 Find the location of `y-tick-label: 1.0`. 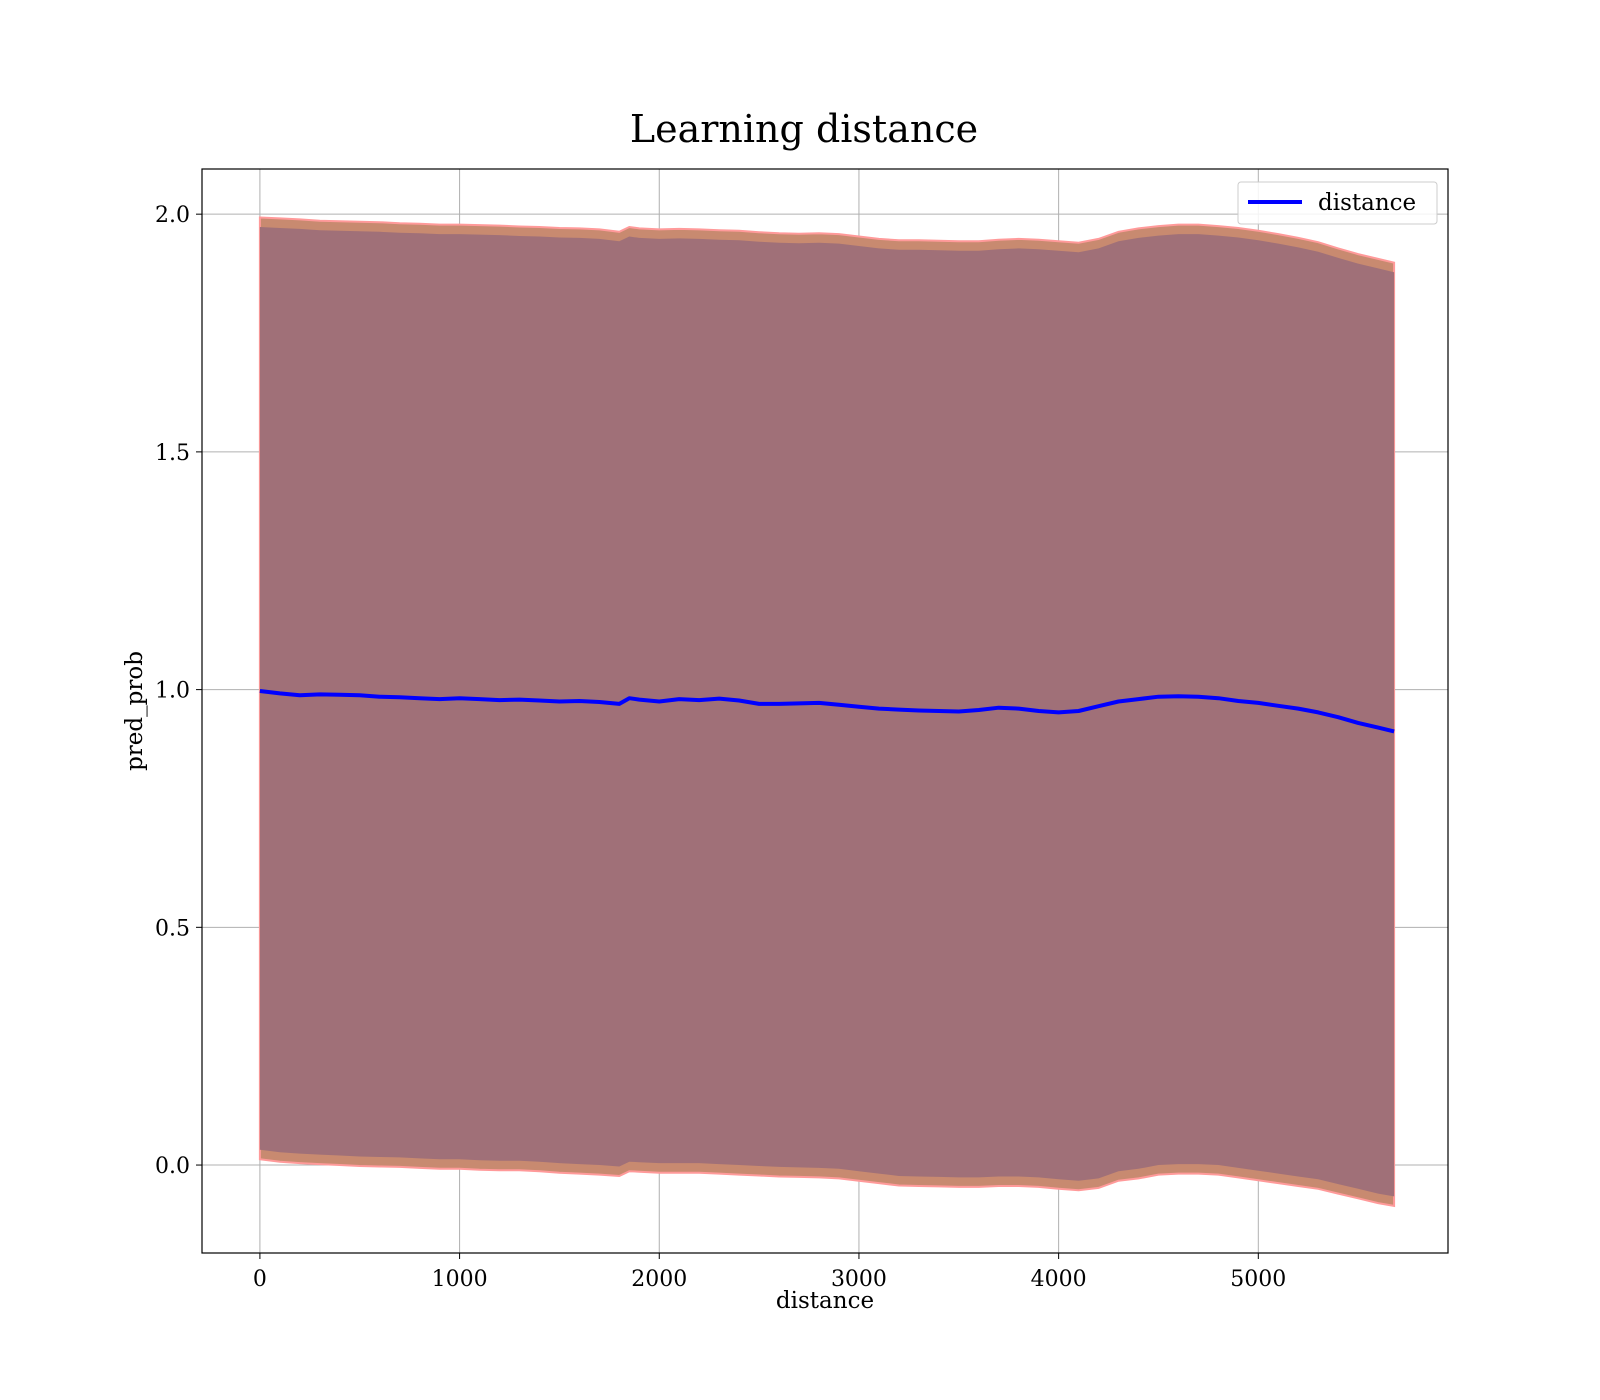

y-tick-label: 1.0 is located at coordinates (172, 691).